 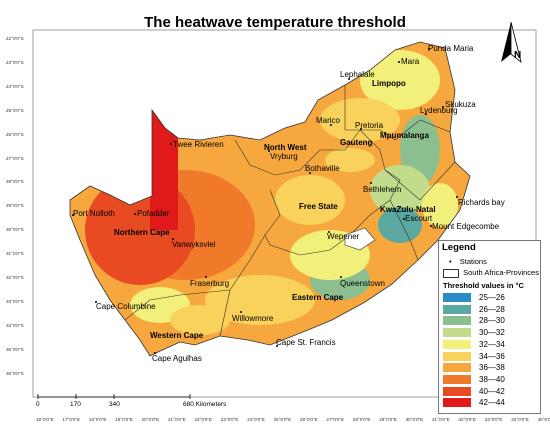 What do you see at coordinates (481, 202) in the screenshot?
I see `station-label: Richards bay` at bounding box center [481, 202].